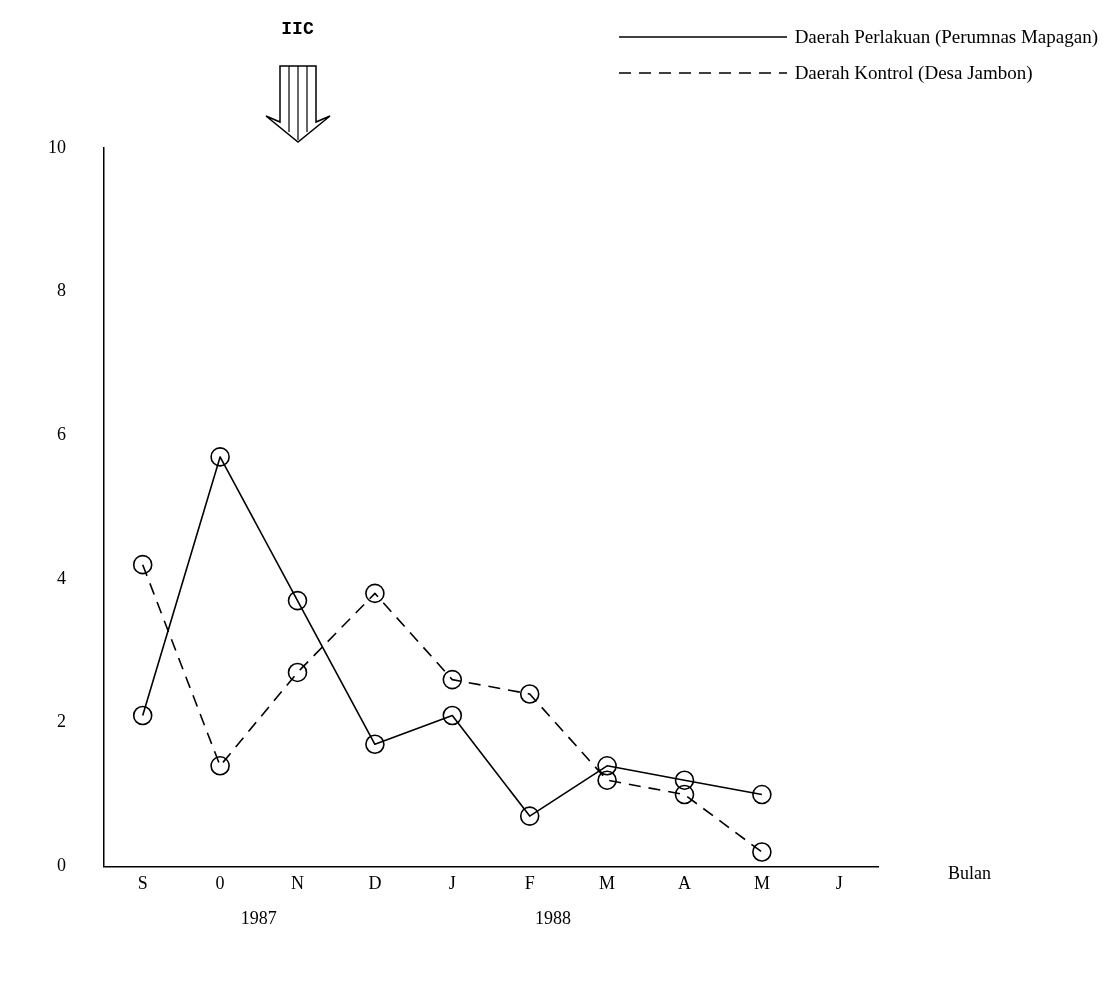 This screenshot has height=1004, width=1119. Describe the element at coordinates (258, 918) in the screenshot. I see `text: 1987` at that location.